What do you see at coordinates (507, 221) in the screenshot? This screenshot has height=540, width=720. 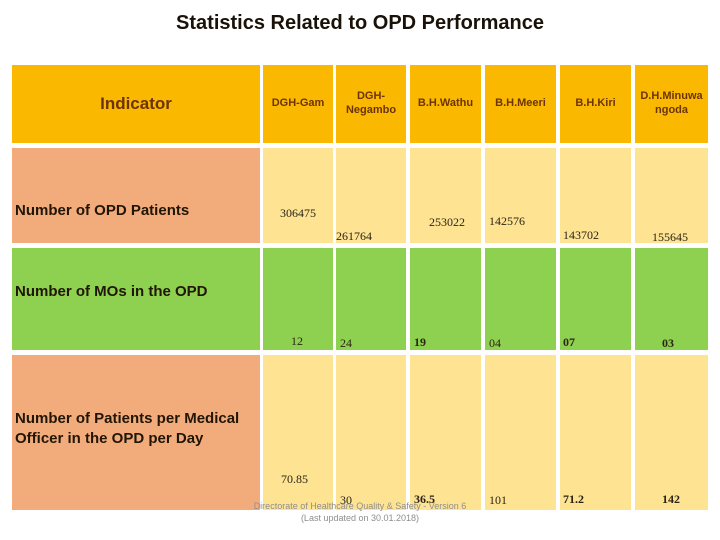 I see `value-opd-patients-bh-meeri: 142576` at bounding box center [507, 221].